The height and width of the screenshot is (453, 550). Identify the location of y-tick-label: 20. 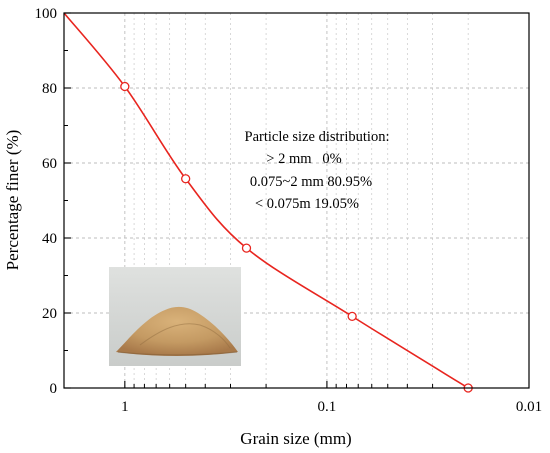
(49, 314).